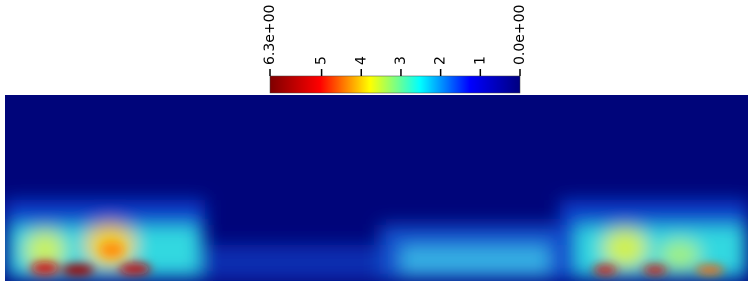 The height and width of the screenshot is (284, 748). Describe the element at coordinates (322, 60) in the screenshot. I see `colorbar-tick-label: 5` at that location.